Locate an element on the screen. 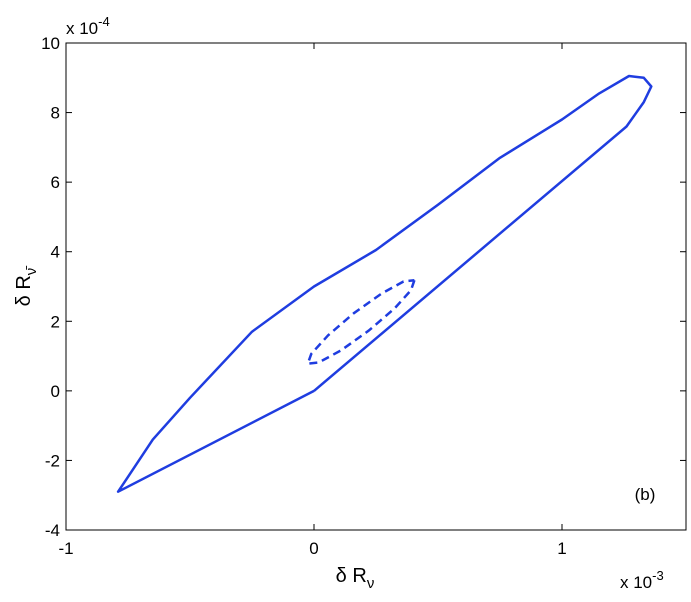 The width and height of the screenshot is (691, 602). x-multiplier: x 10-3 is located at coordinates (642, 580).